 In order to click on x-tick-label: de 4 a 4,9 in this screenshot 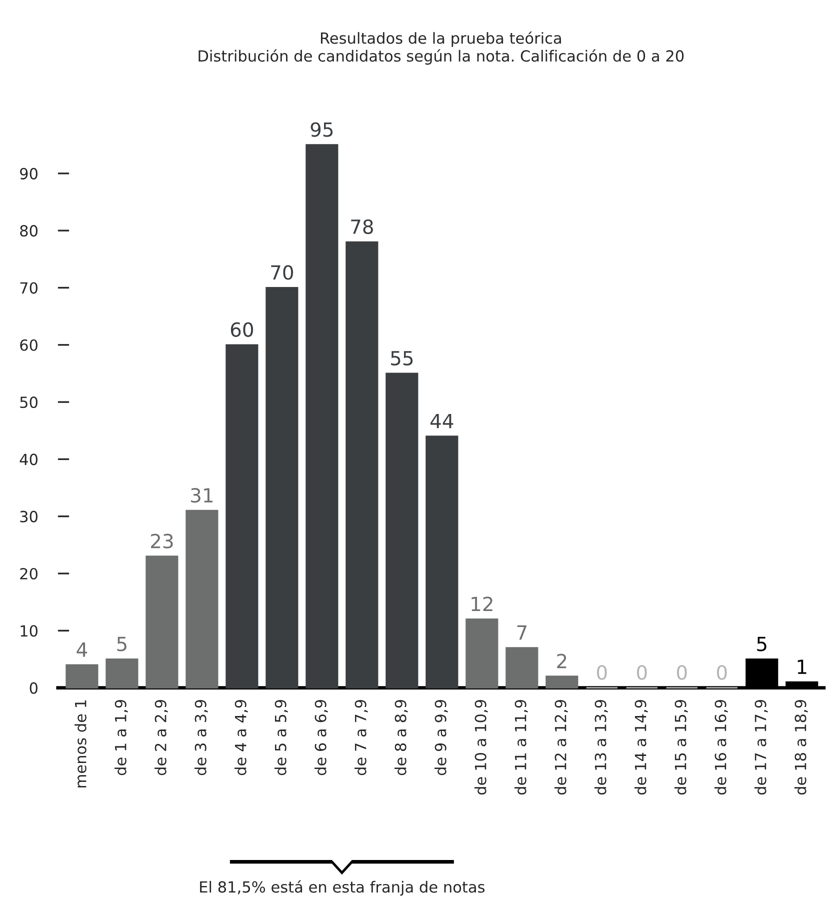, I will do `click(241, 738)`.